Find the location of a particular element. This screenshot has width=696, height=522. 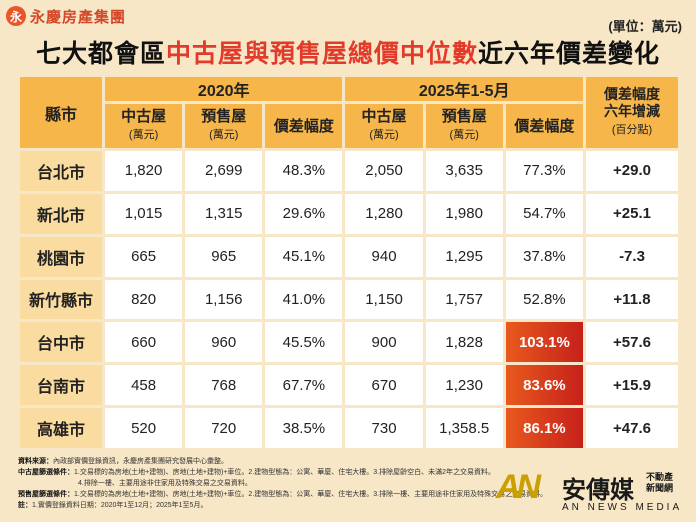

col-presale-2020: 預售屋 (萬元) is located at coordinates (224, 126).